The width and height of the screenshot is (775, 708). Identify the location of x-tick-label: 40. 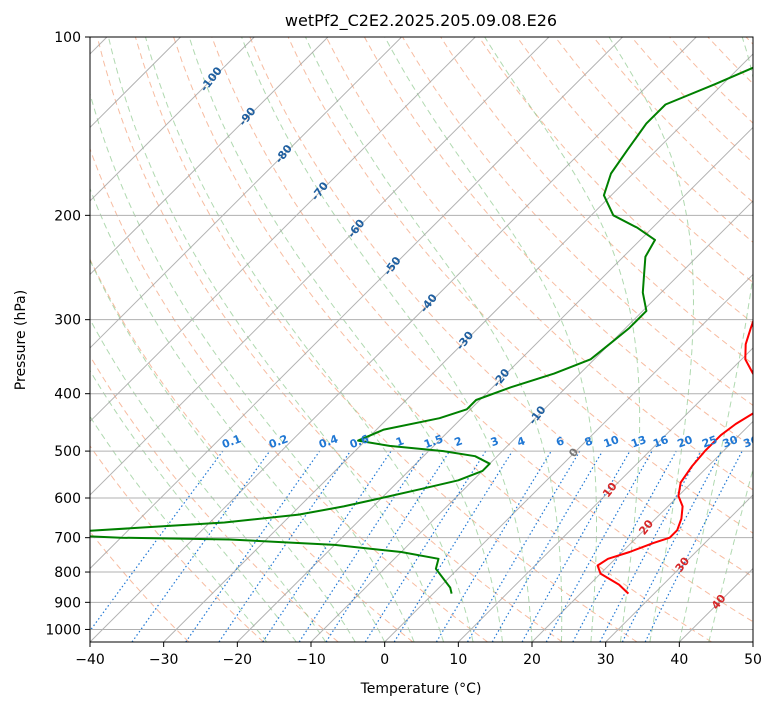
(679, 660).